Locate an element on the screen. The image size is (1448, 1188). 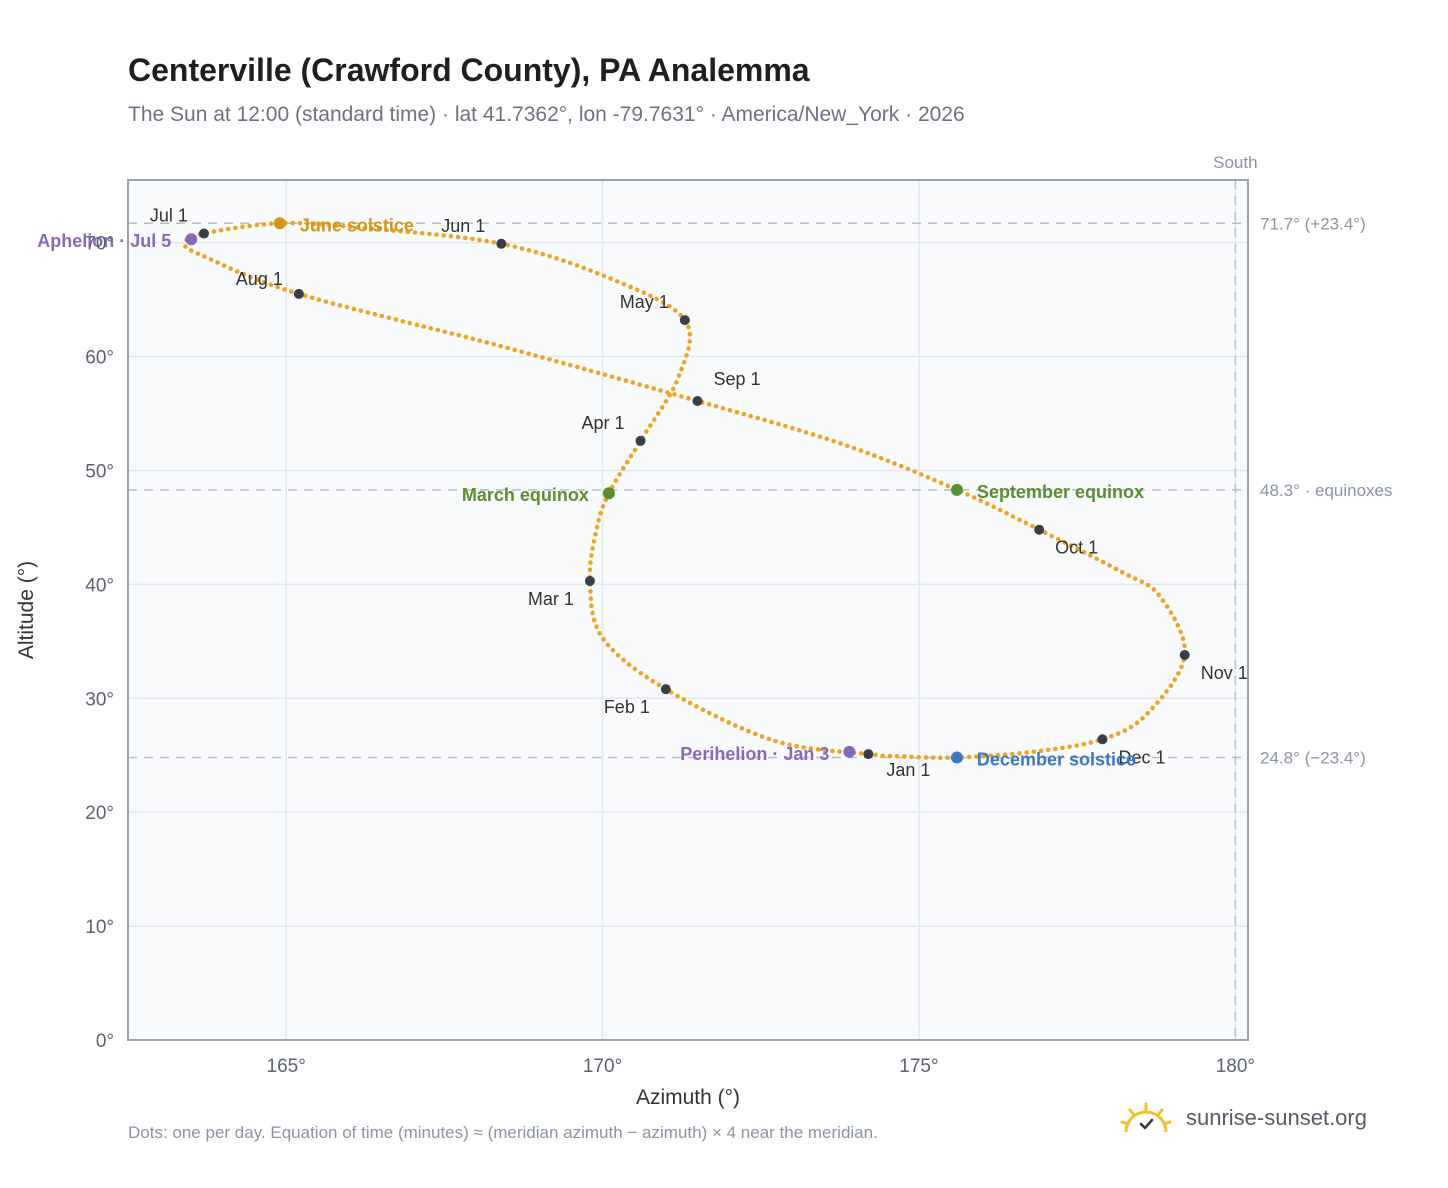
reference-label: 48.3° · equinoxes is located at coordinates (1326, 490).